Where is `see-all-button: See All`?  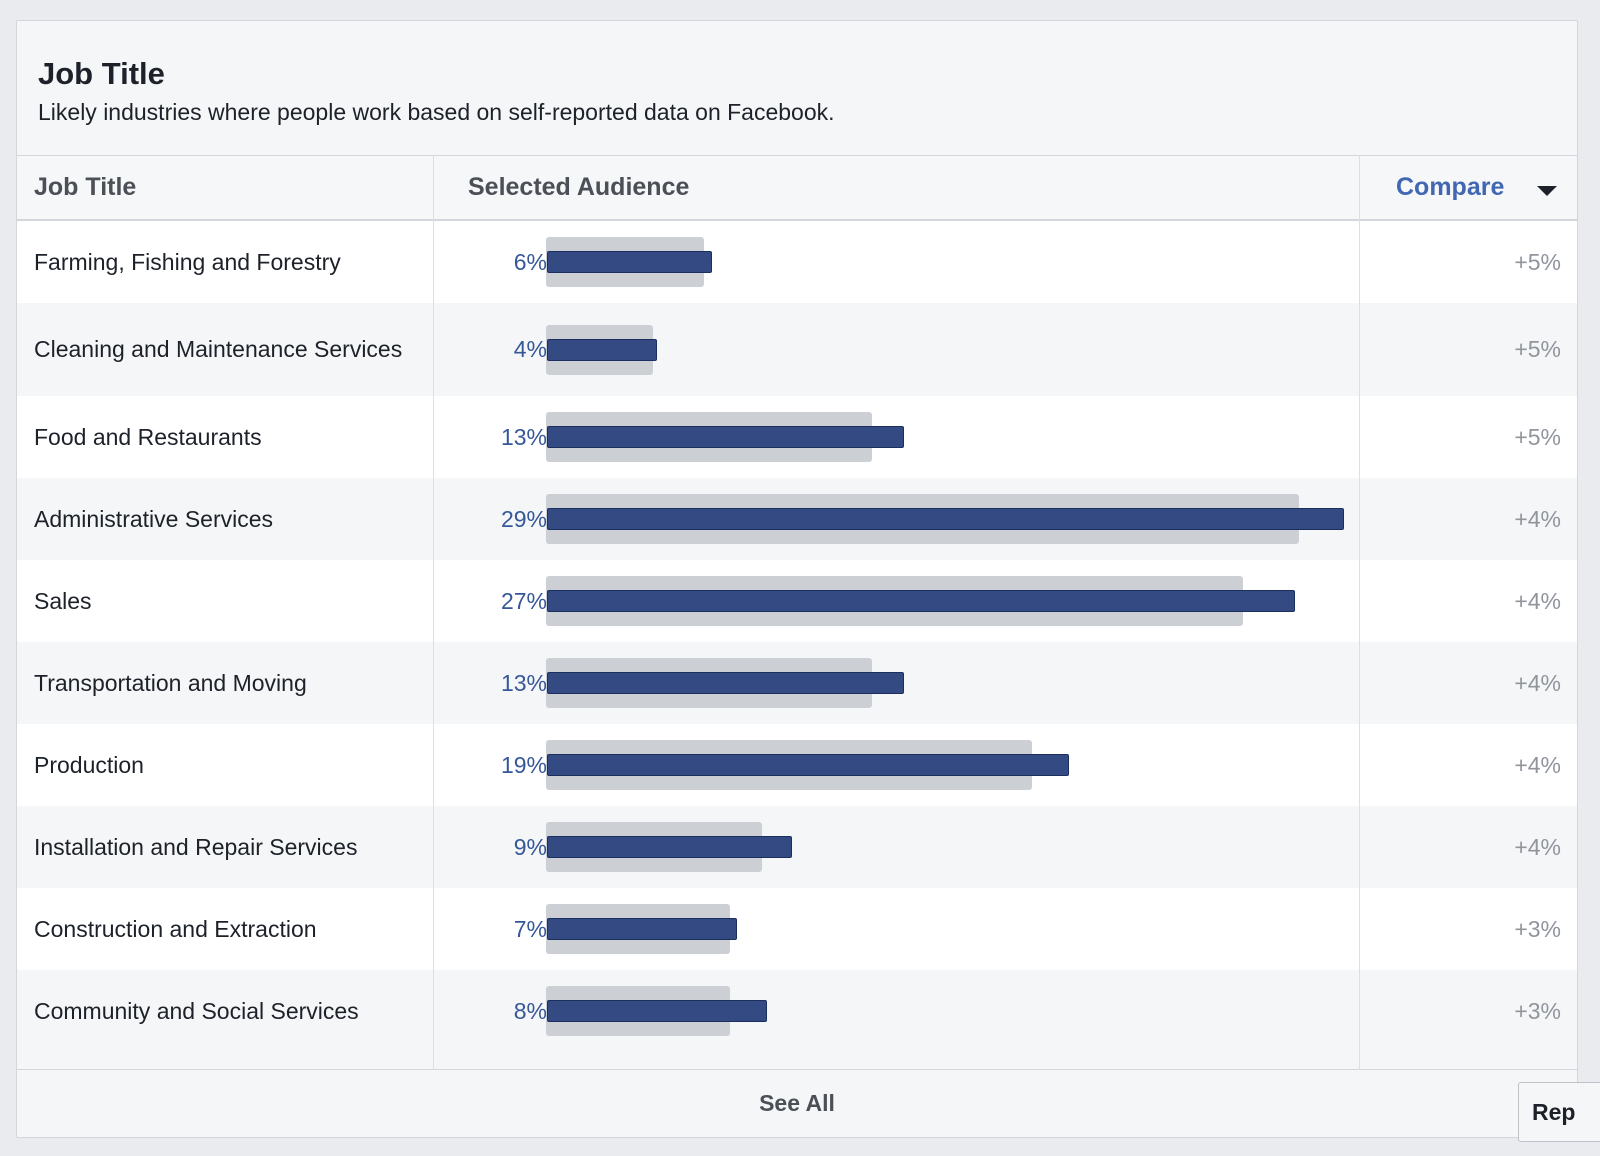
see-all-button: See All is located at coordinates (797, 1103).